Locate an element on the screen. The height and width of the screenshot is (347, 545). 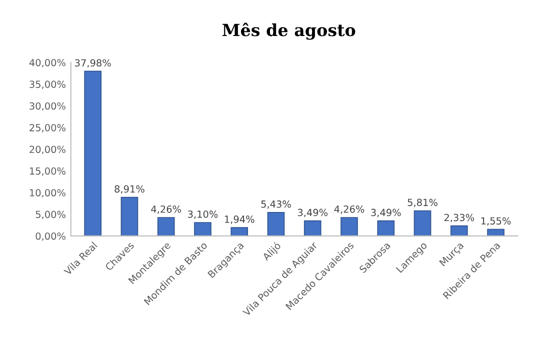
data-label: 1,55% is located at coordinates (496, 221).